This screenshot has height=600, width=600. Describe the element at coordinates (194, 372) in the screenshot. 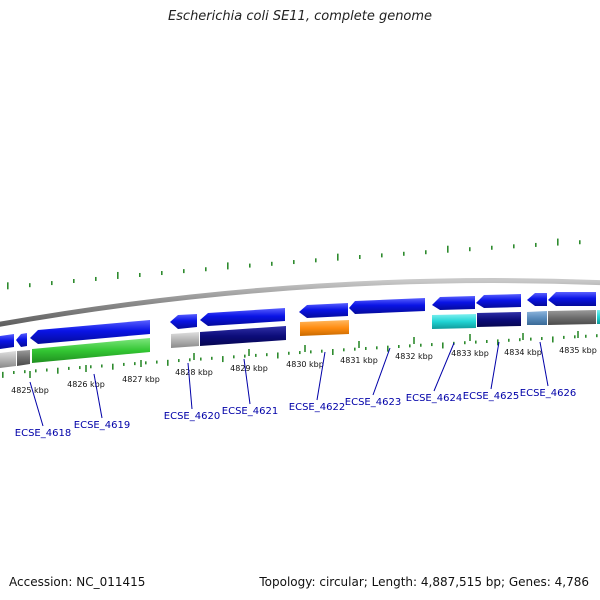

I see `kbp-tick-label: 4828 kbp` at that location.